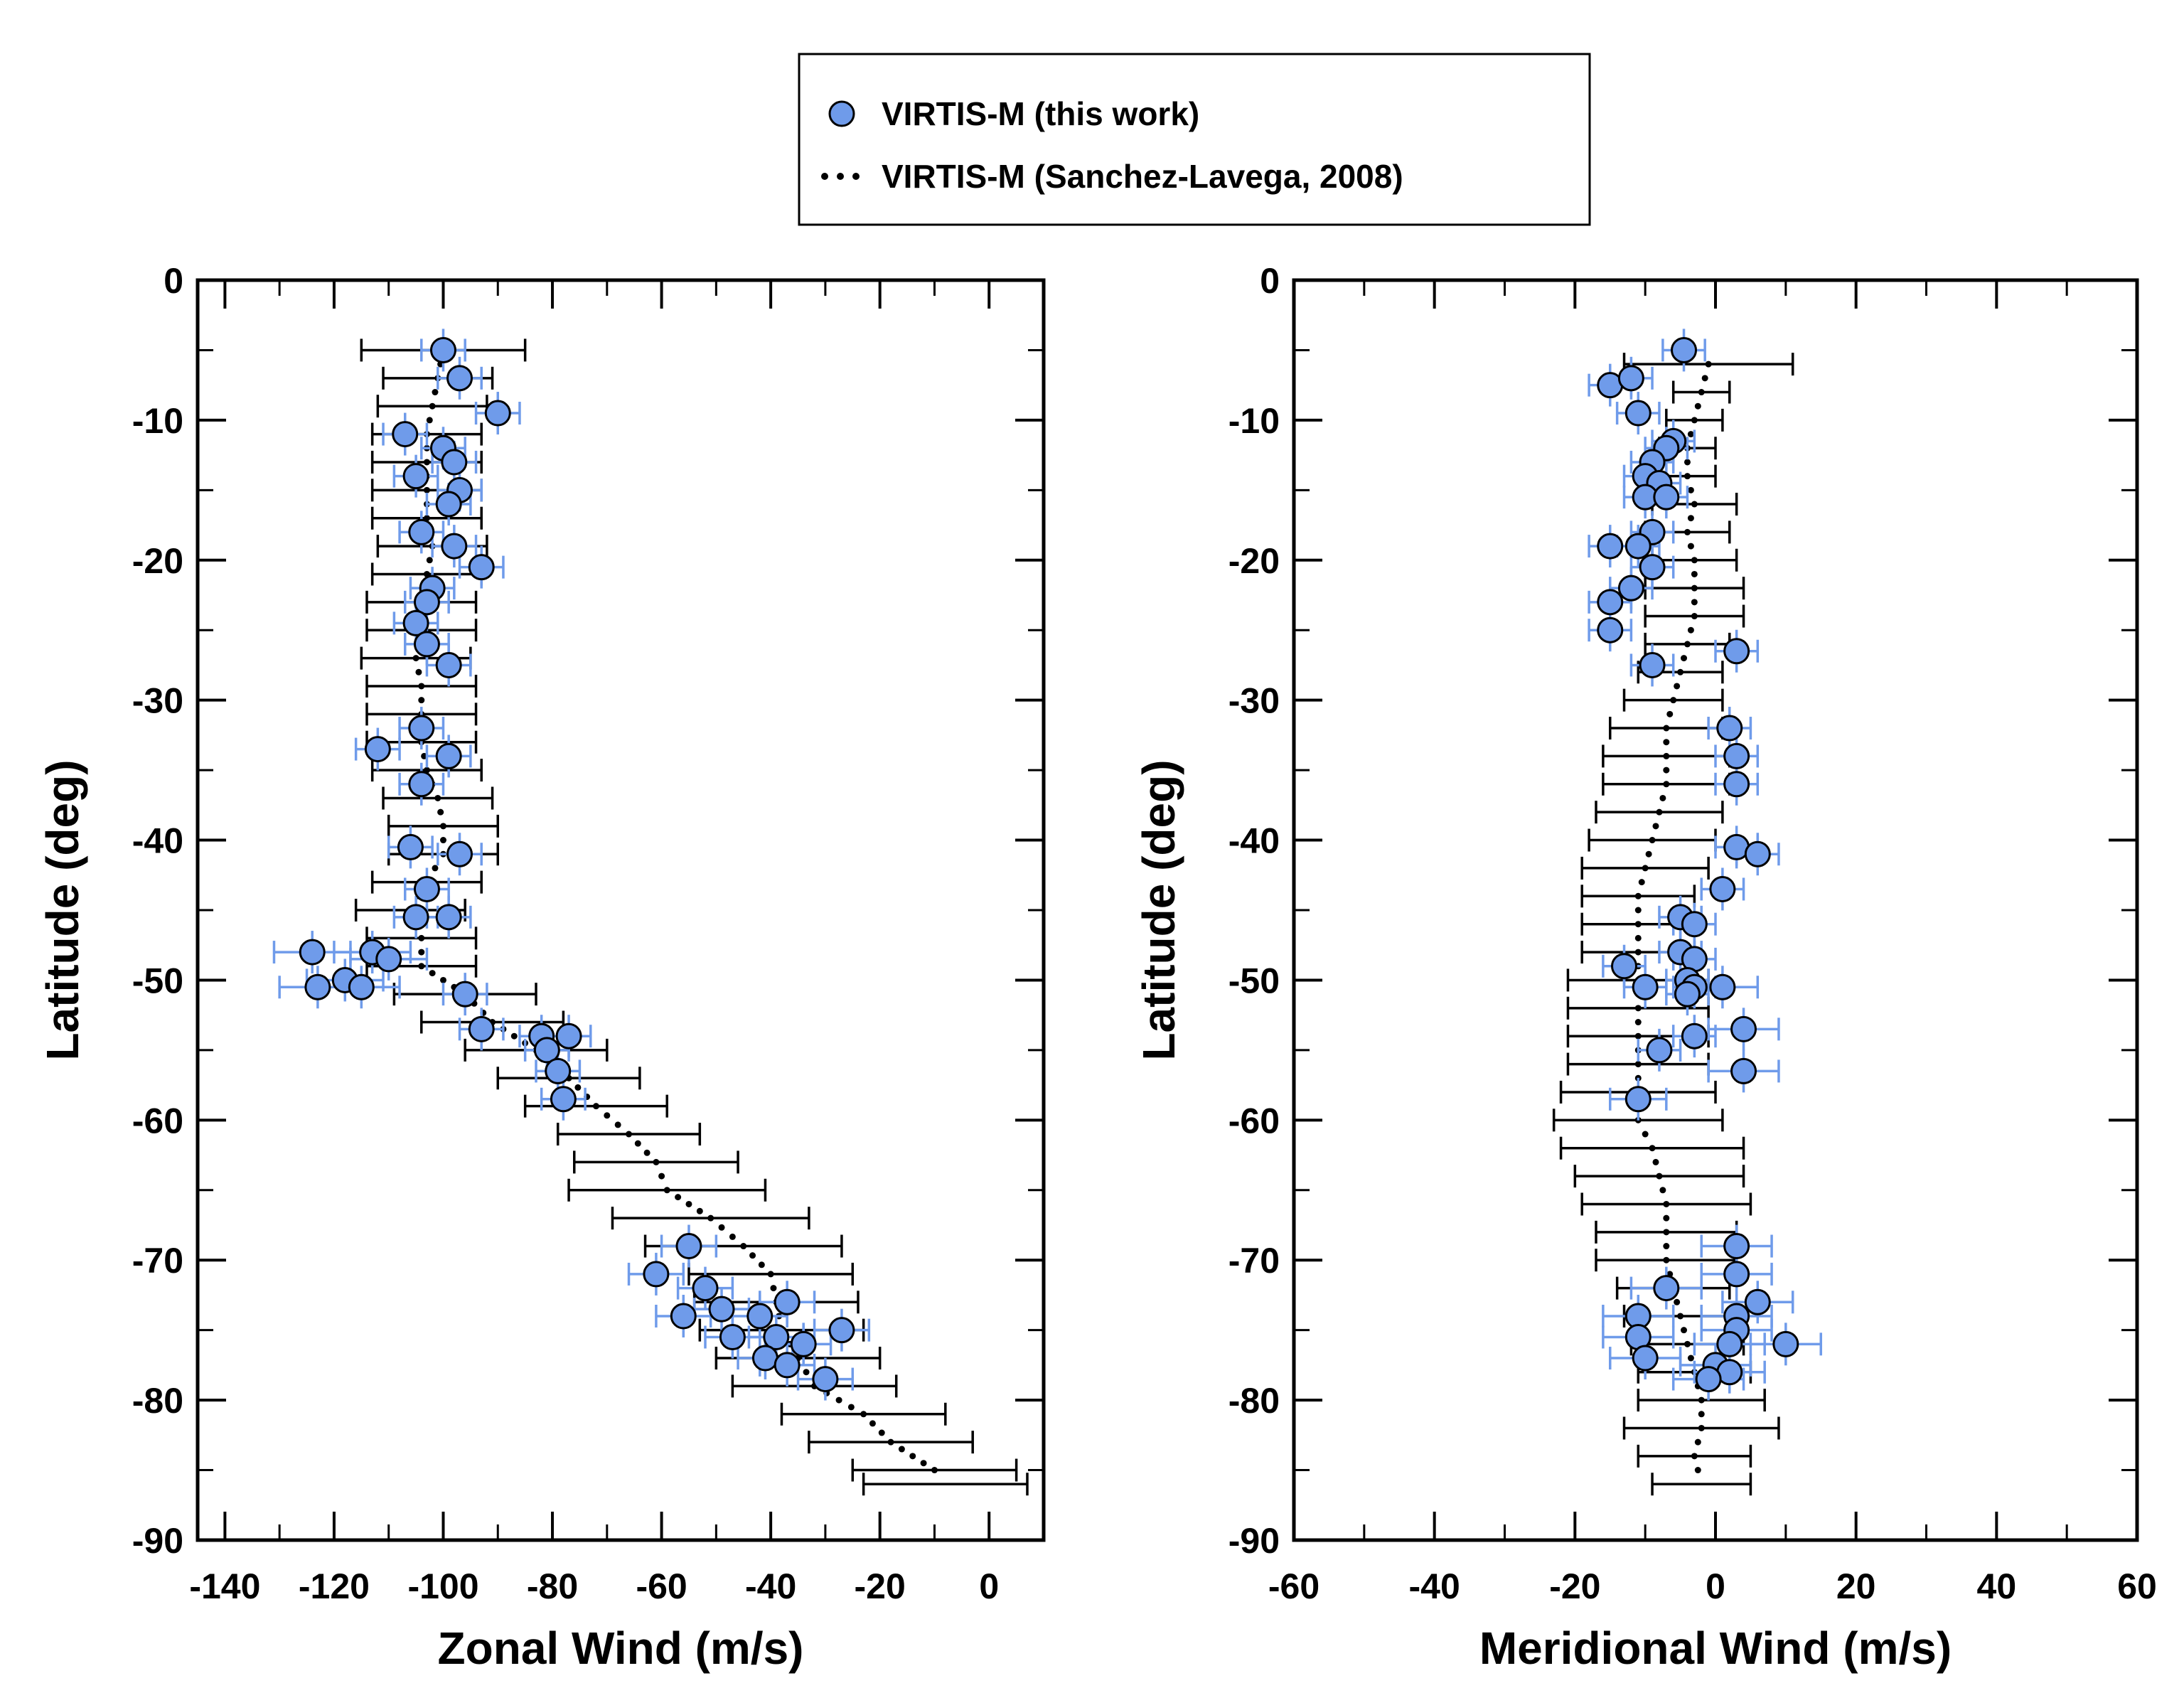 This screenshot has height=1688, width=2184. I want to click on meridional-x-tick-label: 0, so click(1716, 1586).